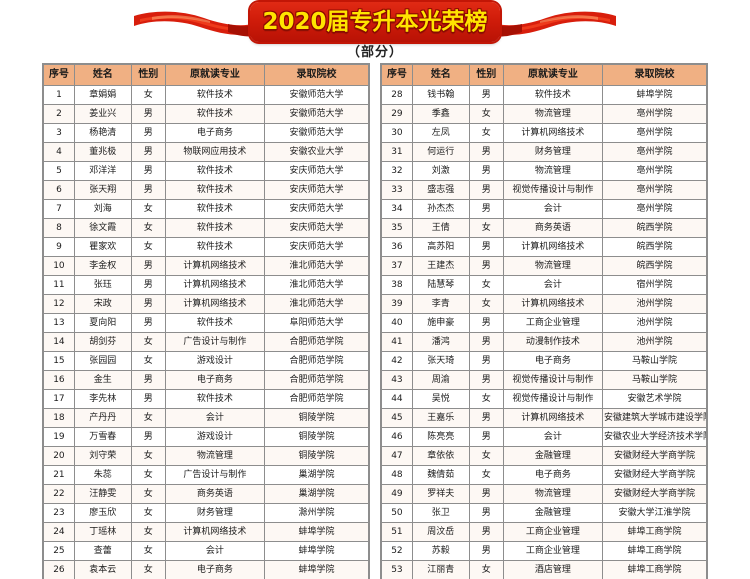  What do you see at coordinates (544, 190) in the screenshot?
I see `table-row: 33 盛志强男视觉传播设计与制作 亳州学院` at bounding box center [544, 190].